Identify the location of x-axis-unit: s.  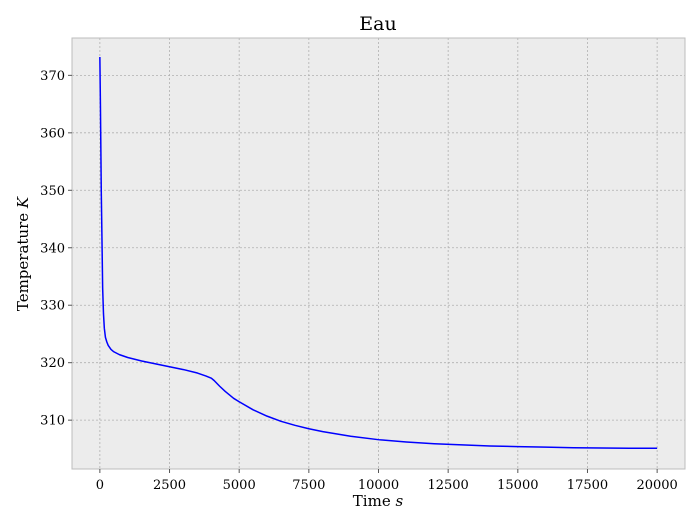
(399, 501).